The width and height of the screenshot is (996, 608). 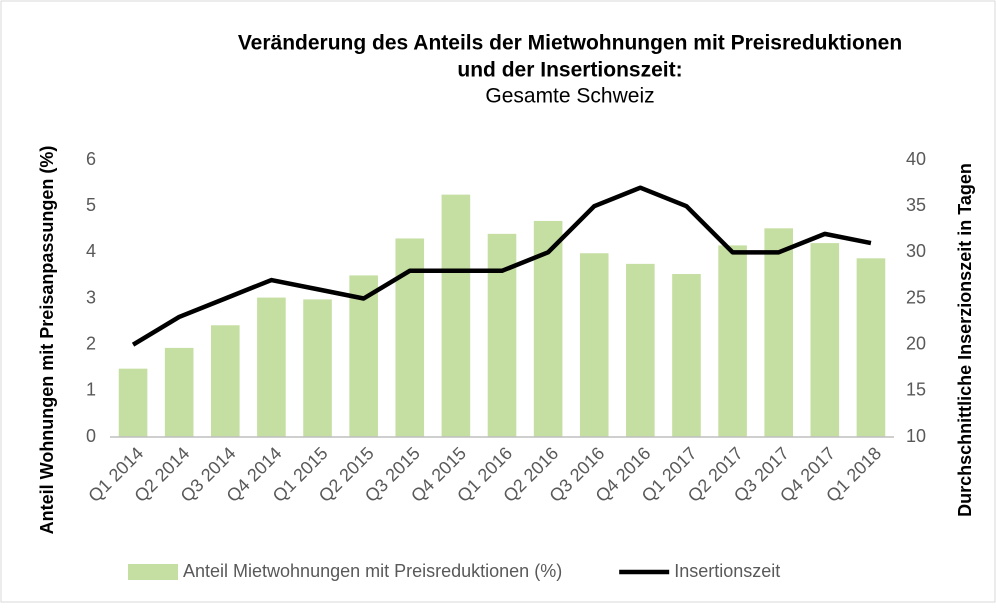 What do you see at coordinates (916, 297) in the screenshot?
I see `y2-tick-label: 25` at bounding box center [916, 297].